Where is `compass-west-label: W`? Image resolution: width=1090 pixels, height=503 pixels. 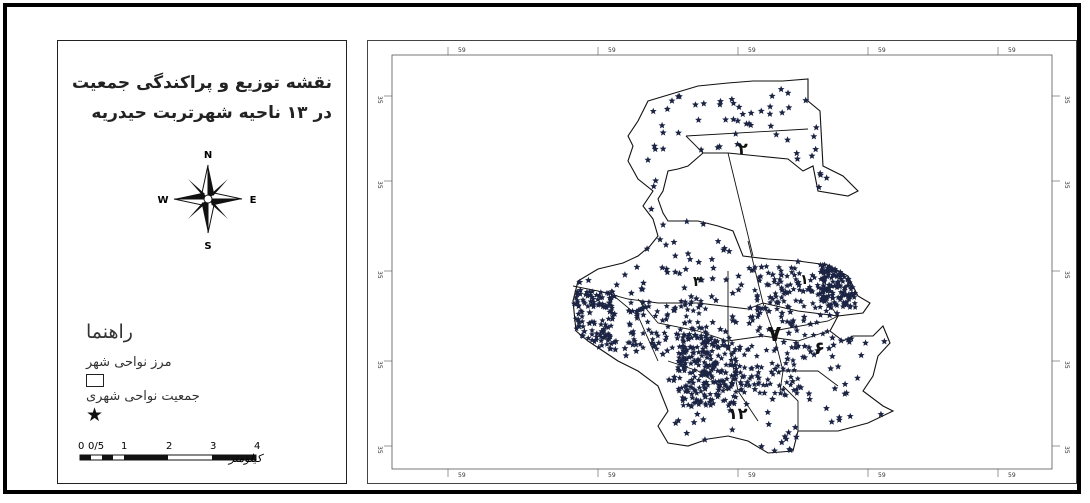 compass-west-label: W is located at coordinates (162, 200).